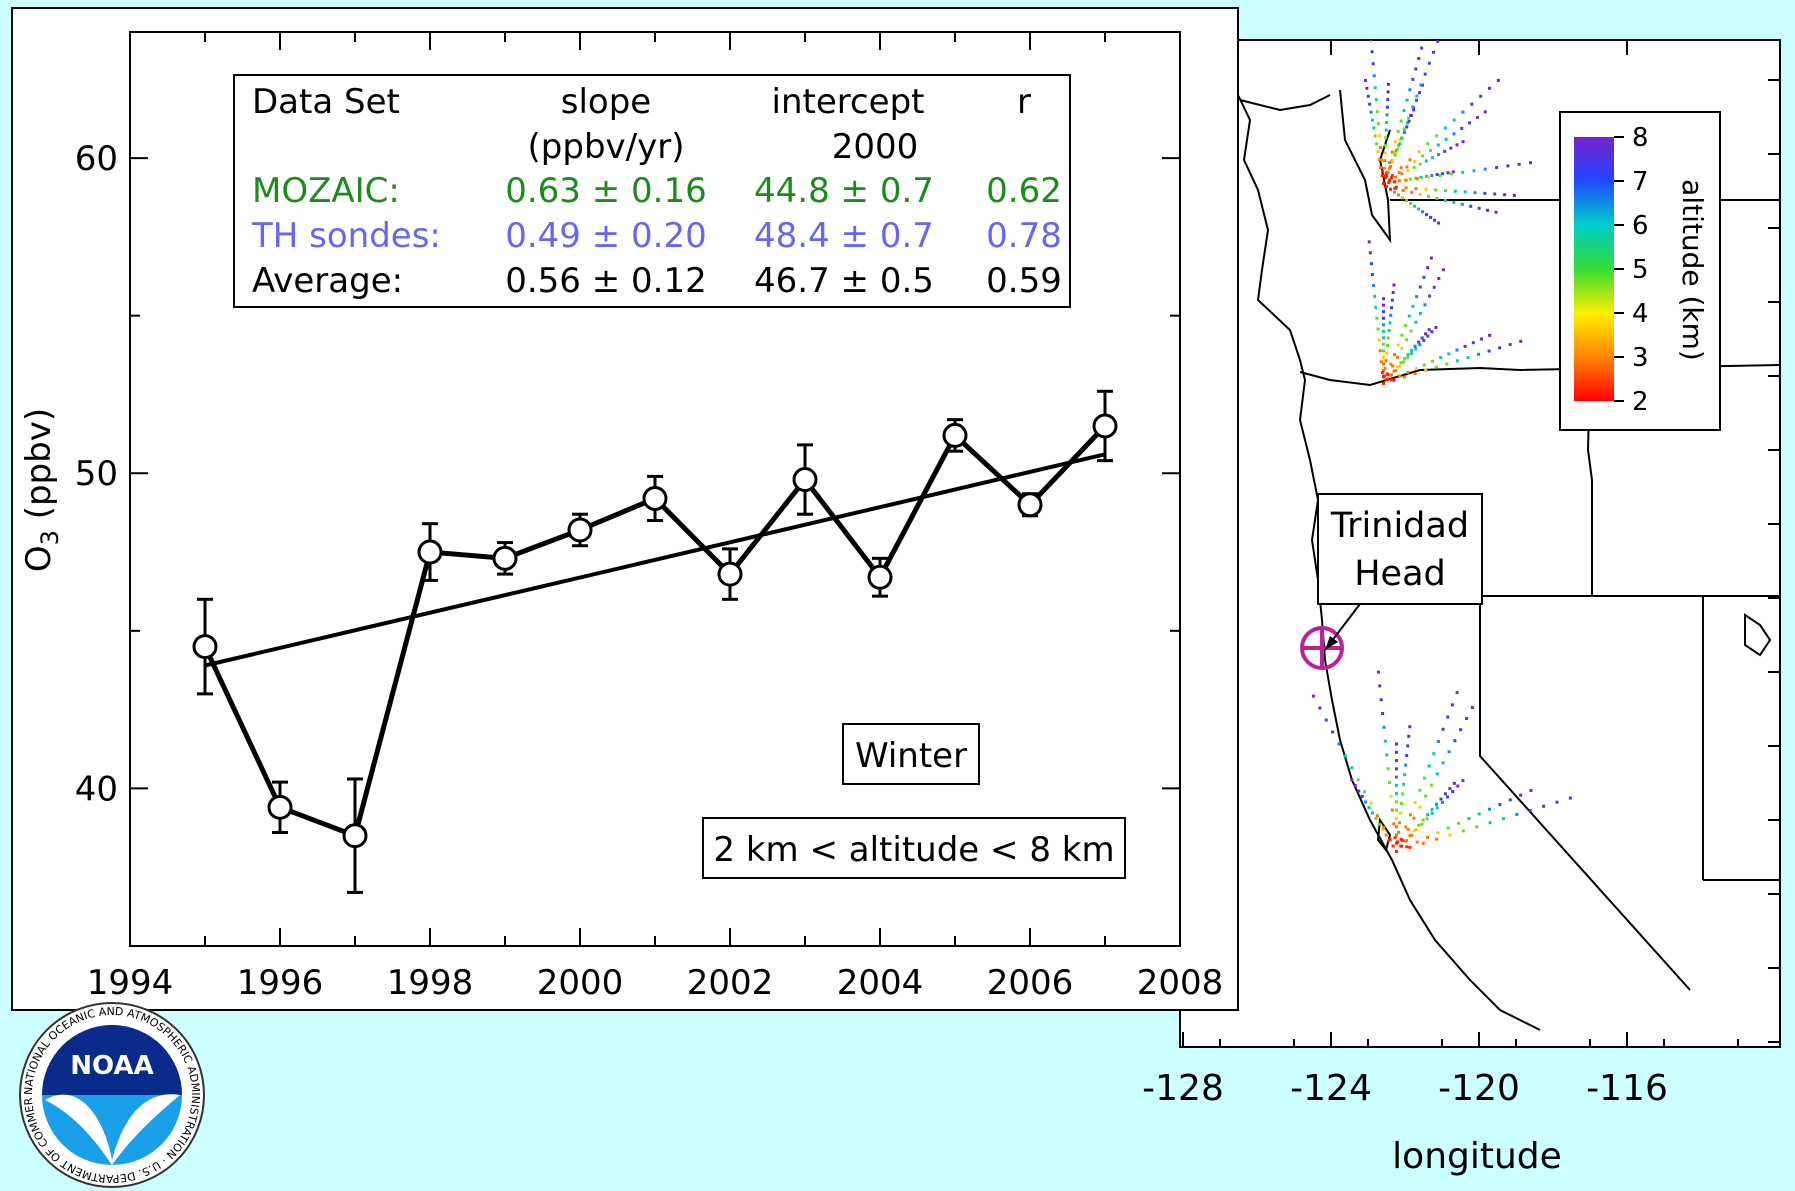 Image resolution: width=1795 pixels, height=1191 pixels. What do you see at coordinates (130, 983) in the screenshot?
I see `x-tick-label: 1994` at bounding box center [130, 983].